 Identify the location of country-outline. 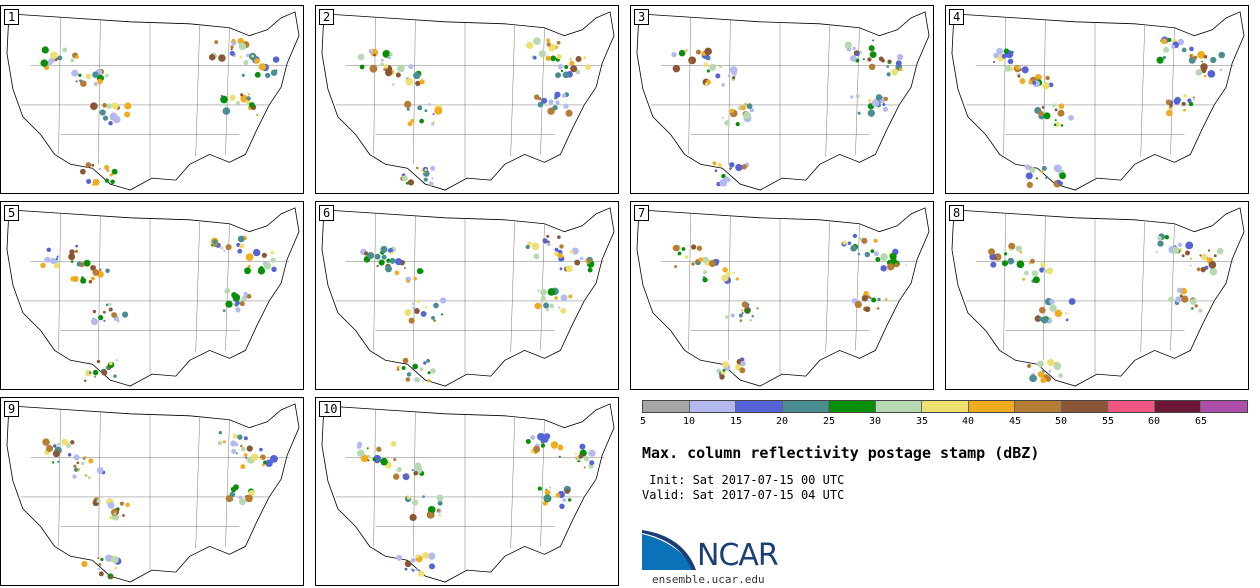
(1098, 297).